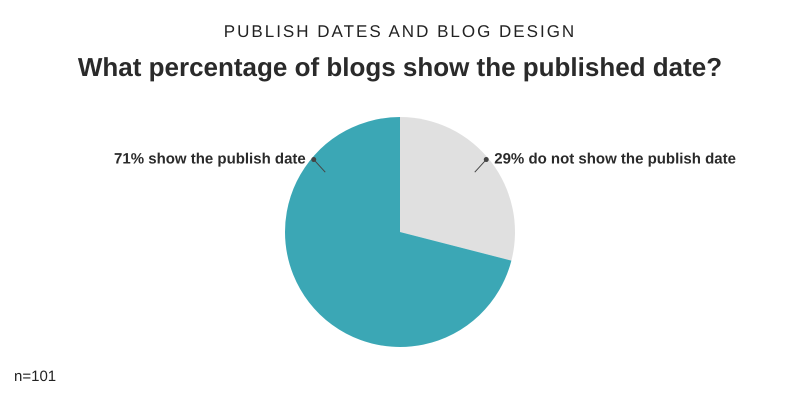  Describe the element at coordinates (210, 159) in the screenshot. I see `slice-label: 71% show the publish date` at that location.